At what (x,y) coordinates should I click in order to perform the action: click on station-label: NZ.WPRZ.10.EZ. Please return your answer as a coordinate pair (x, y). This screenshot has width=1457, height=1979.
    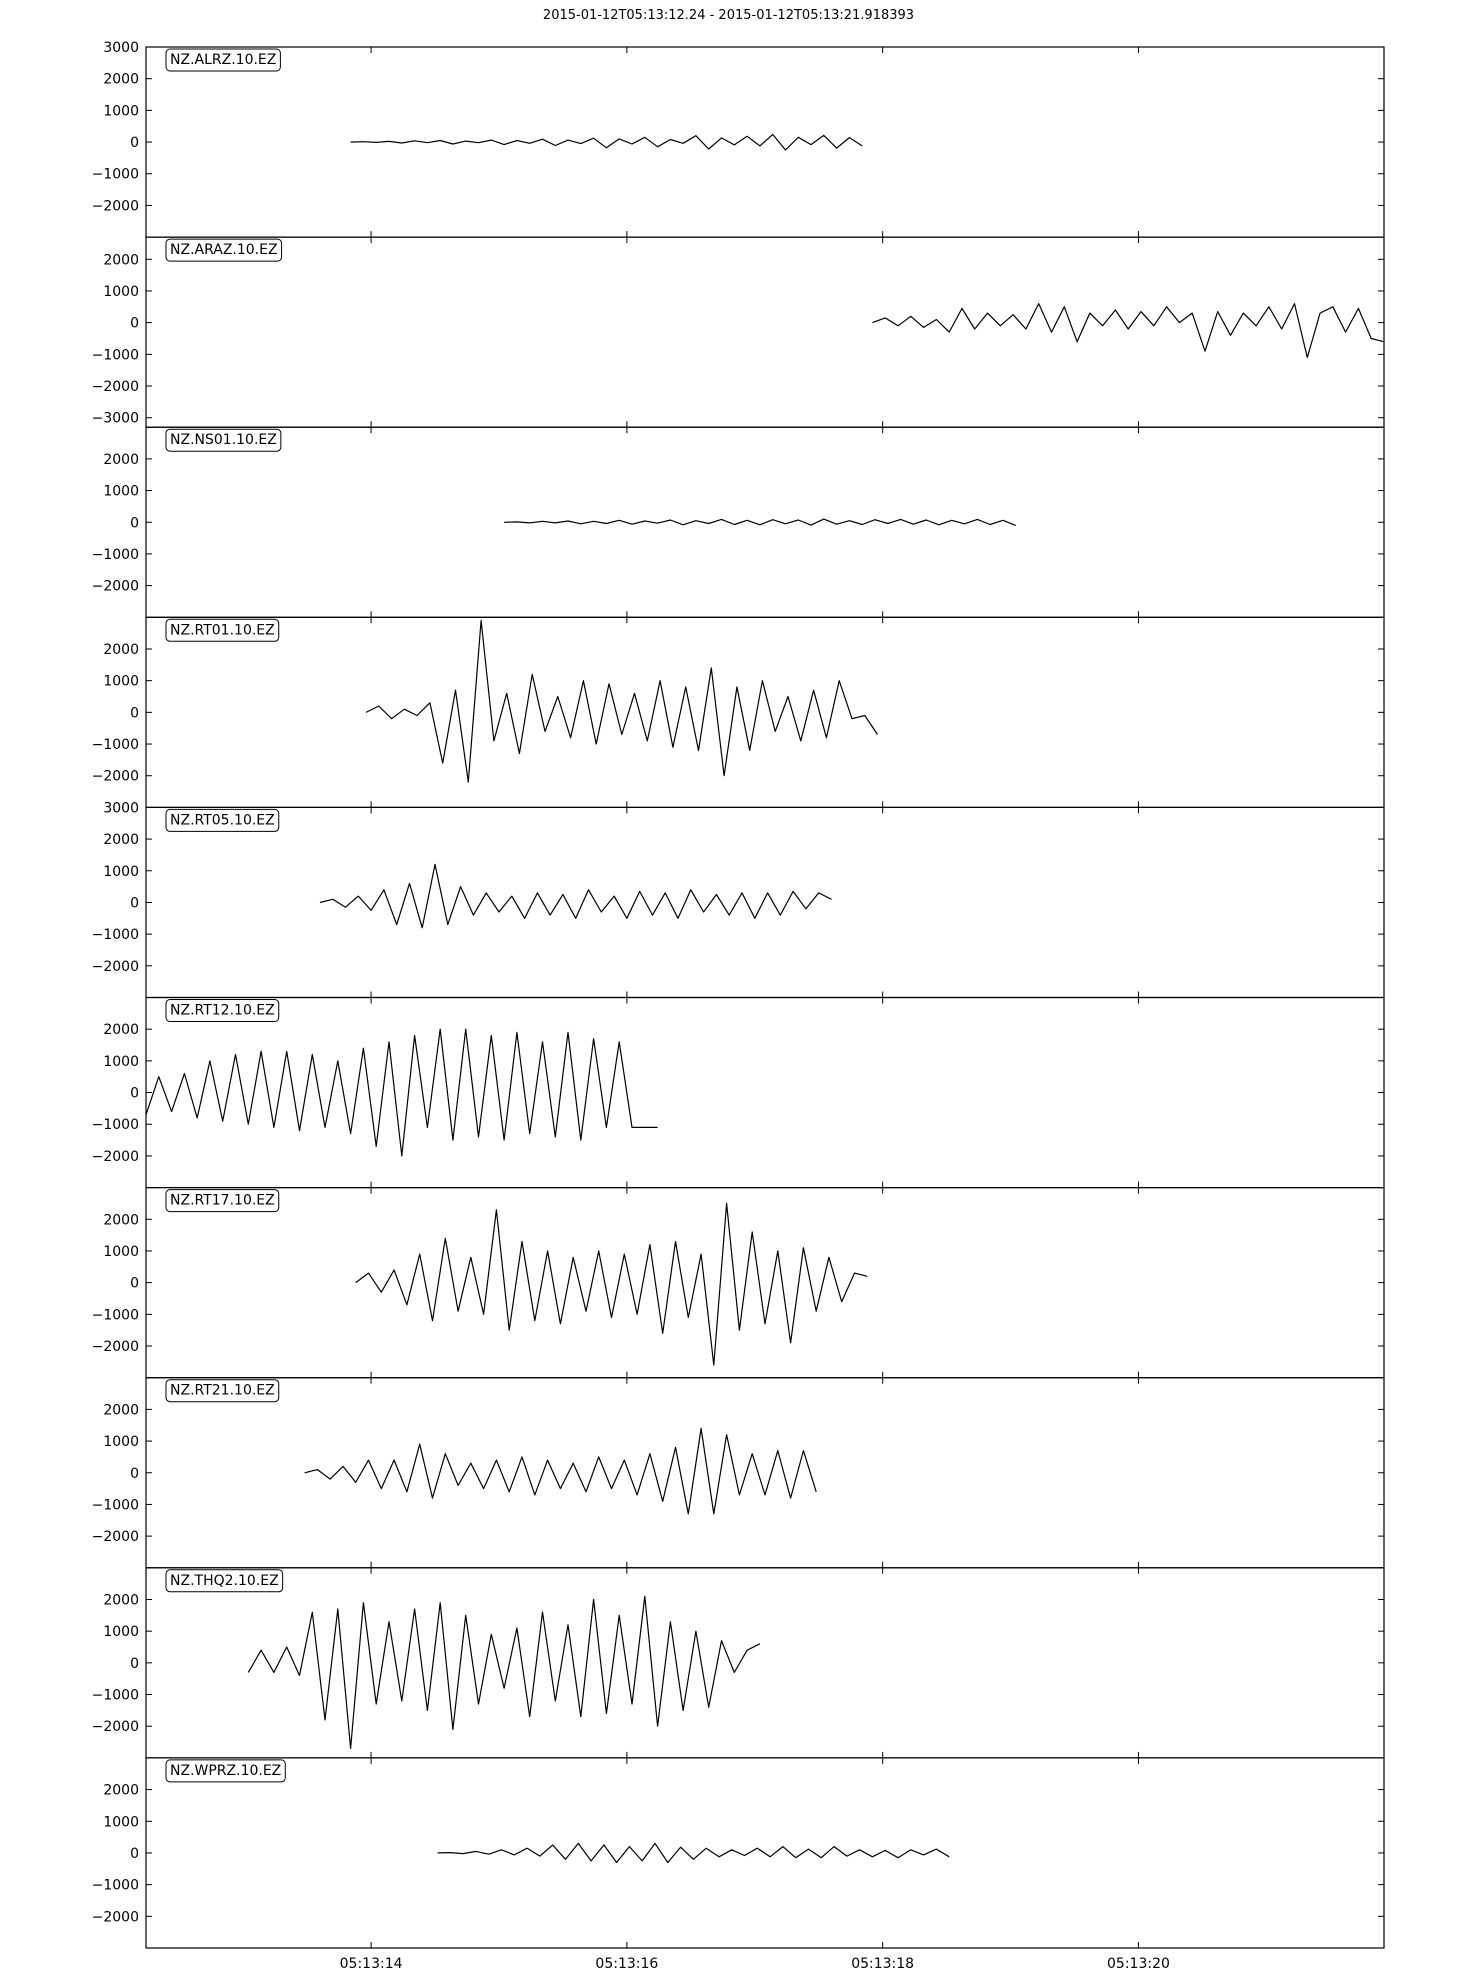
    Looking at the image, I should click on (225, 1771).